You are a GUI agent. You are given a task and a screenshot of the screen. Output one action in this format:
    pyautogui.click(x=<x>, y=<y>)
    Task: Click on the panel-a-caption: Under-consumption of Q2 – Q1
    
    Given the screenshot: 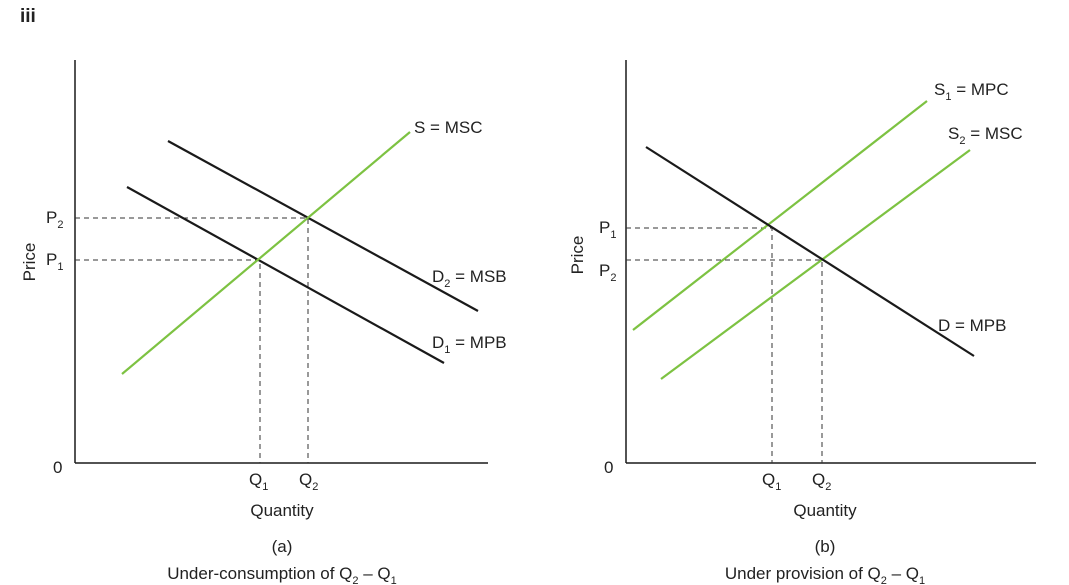 What is the action you would take?
    pyautogui.click(x=282, y=574)
    